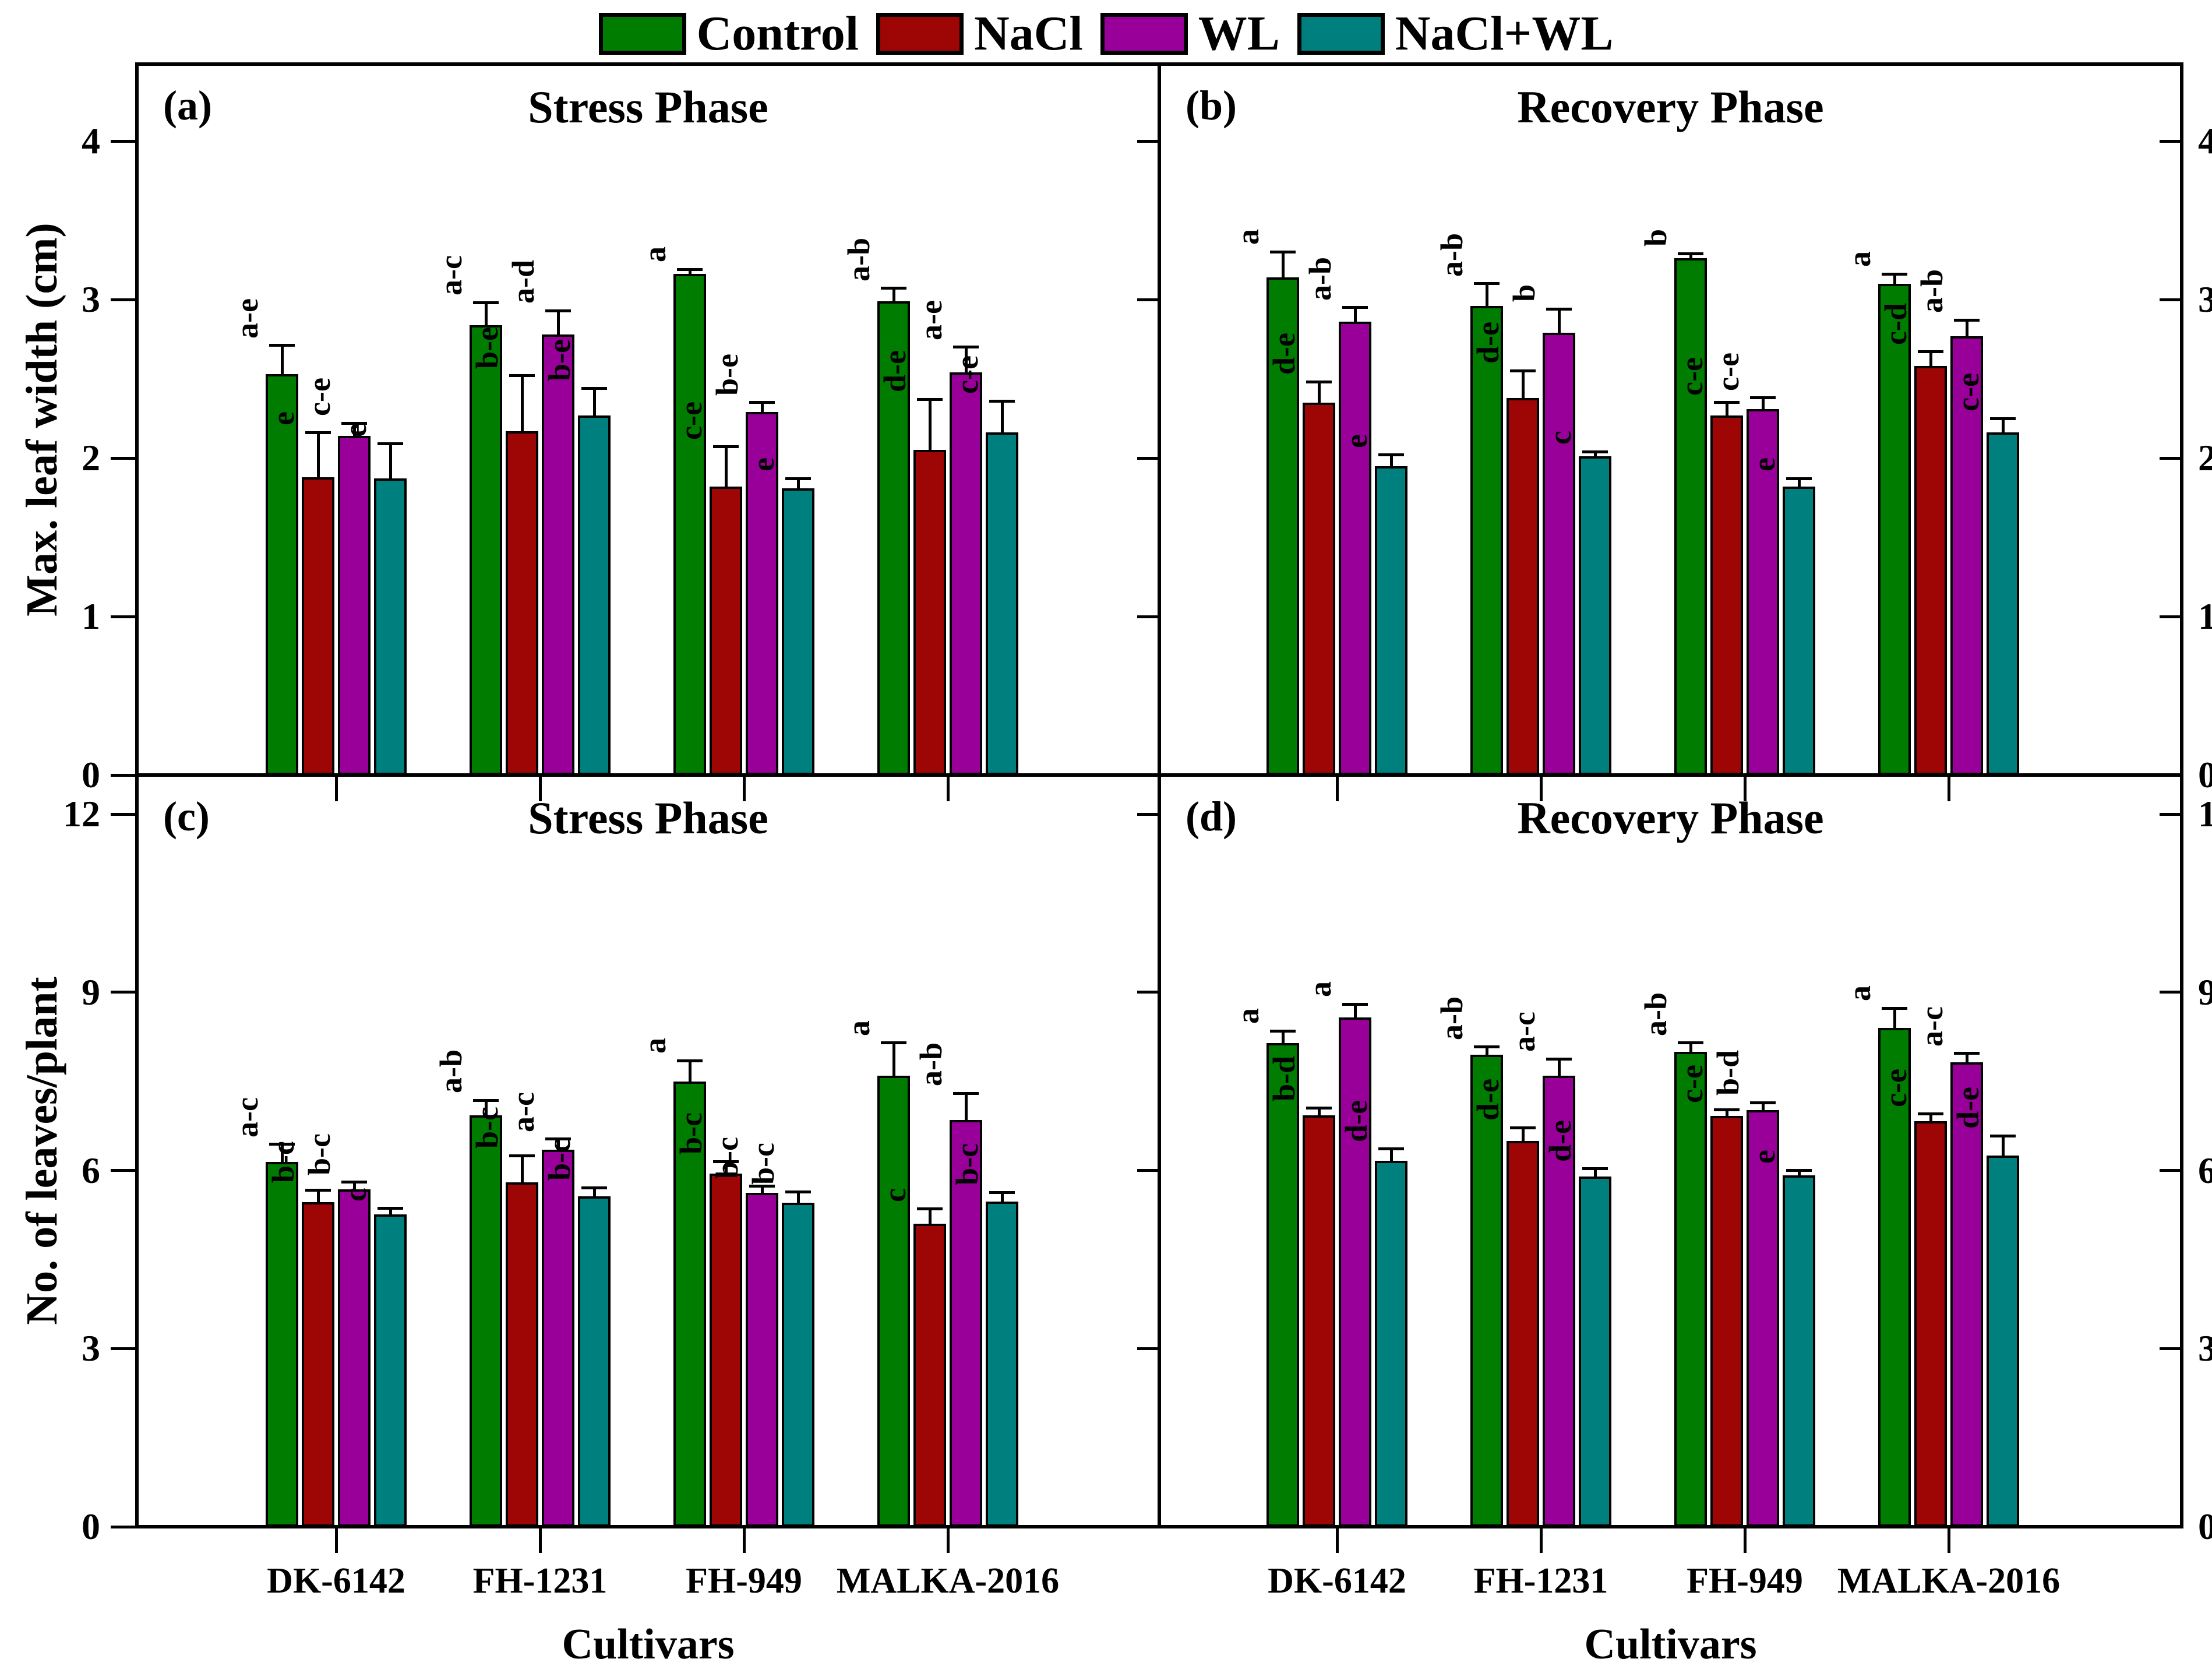 The height and width of the screenshot is (1666, 2212). I want to click on y-axis-line-left, so click(137, 796).